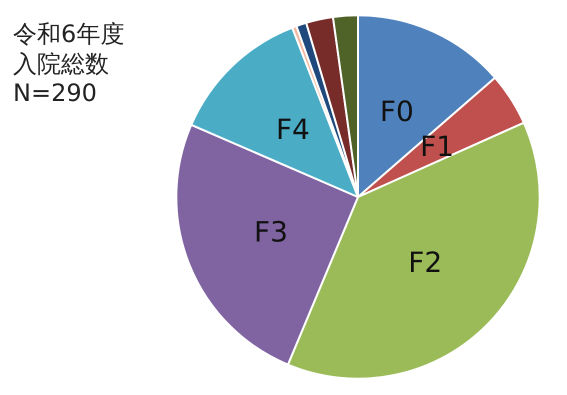 This screenshot has height=395, width=567. I want to click on slice-label: F3, so click(271, 232).